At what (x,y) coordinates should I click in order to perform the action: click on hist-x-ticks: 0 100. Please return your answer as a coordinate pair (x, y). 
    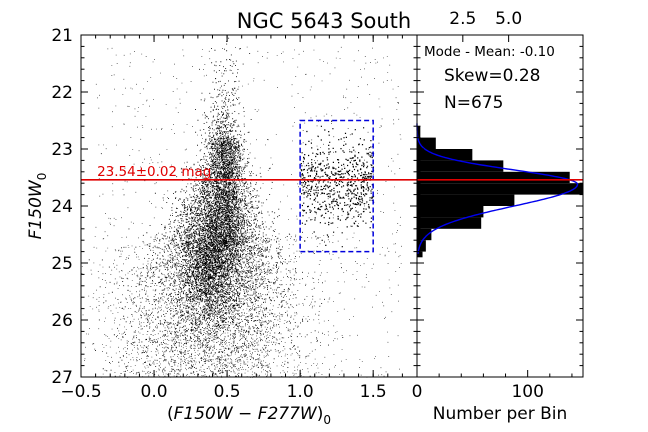
    Looking at the image, I should click on (492, 386).